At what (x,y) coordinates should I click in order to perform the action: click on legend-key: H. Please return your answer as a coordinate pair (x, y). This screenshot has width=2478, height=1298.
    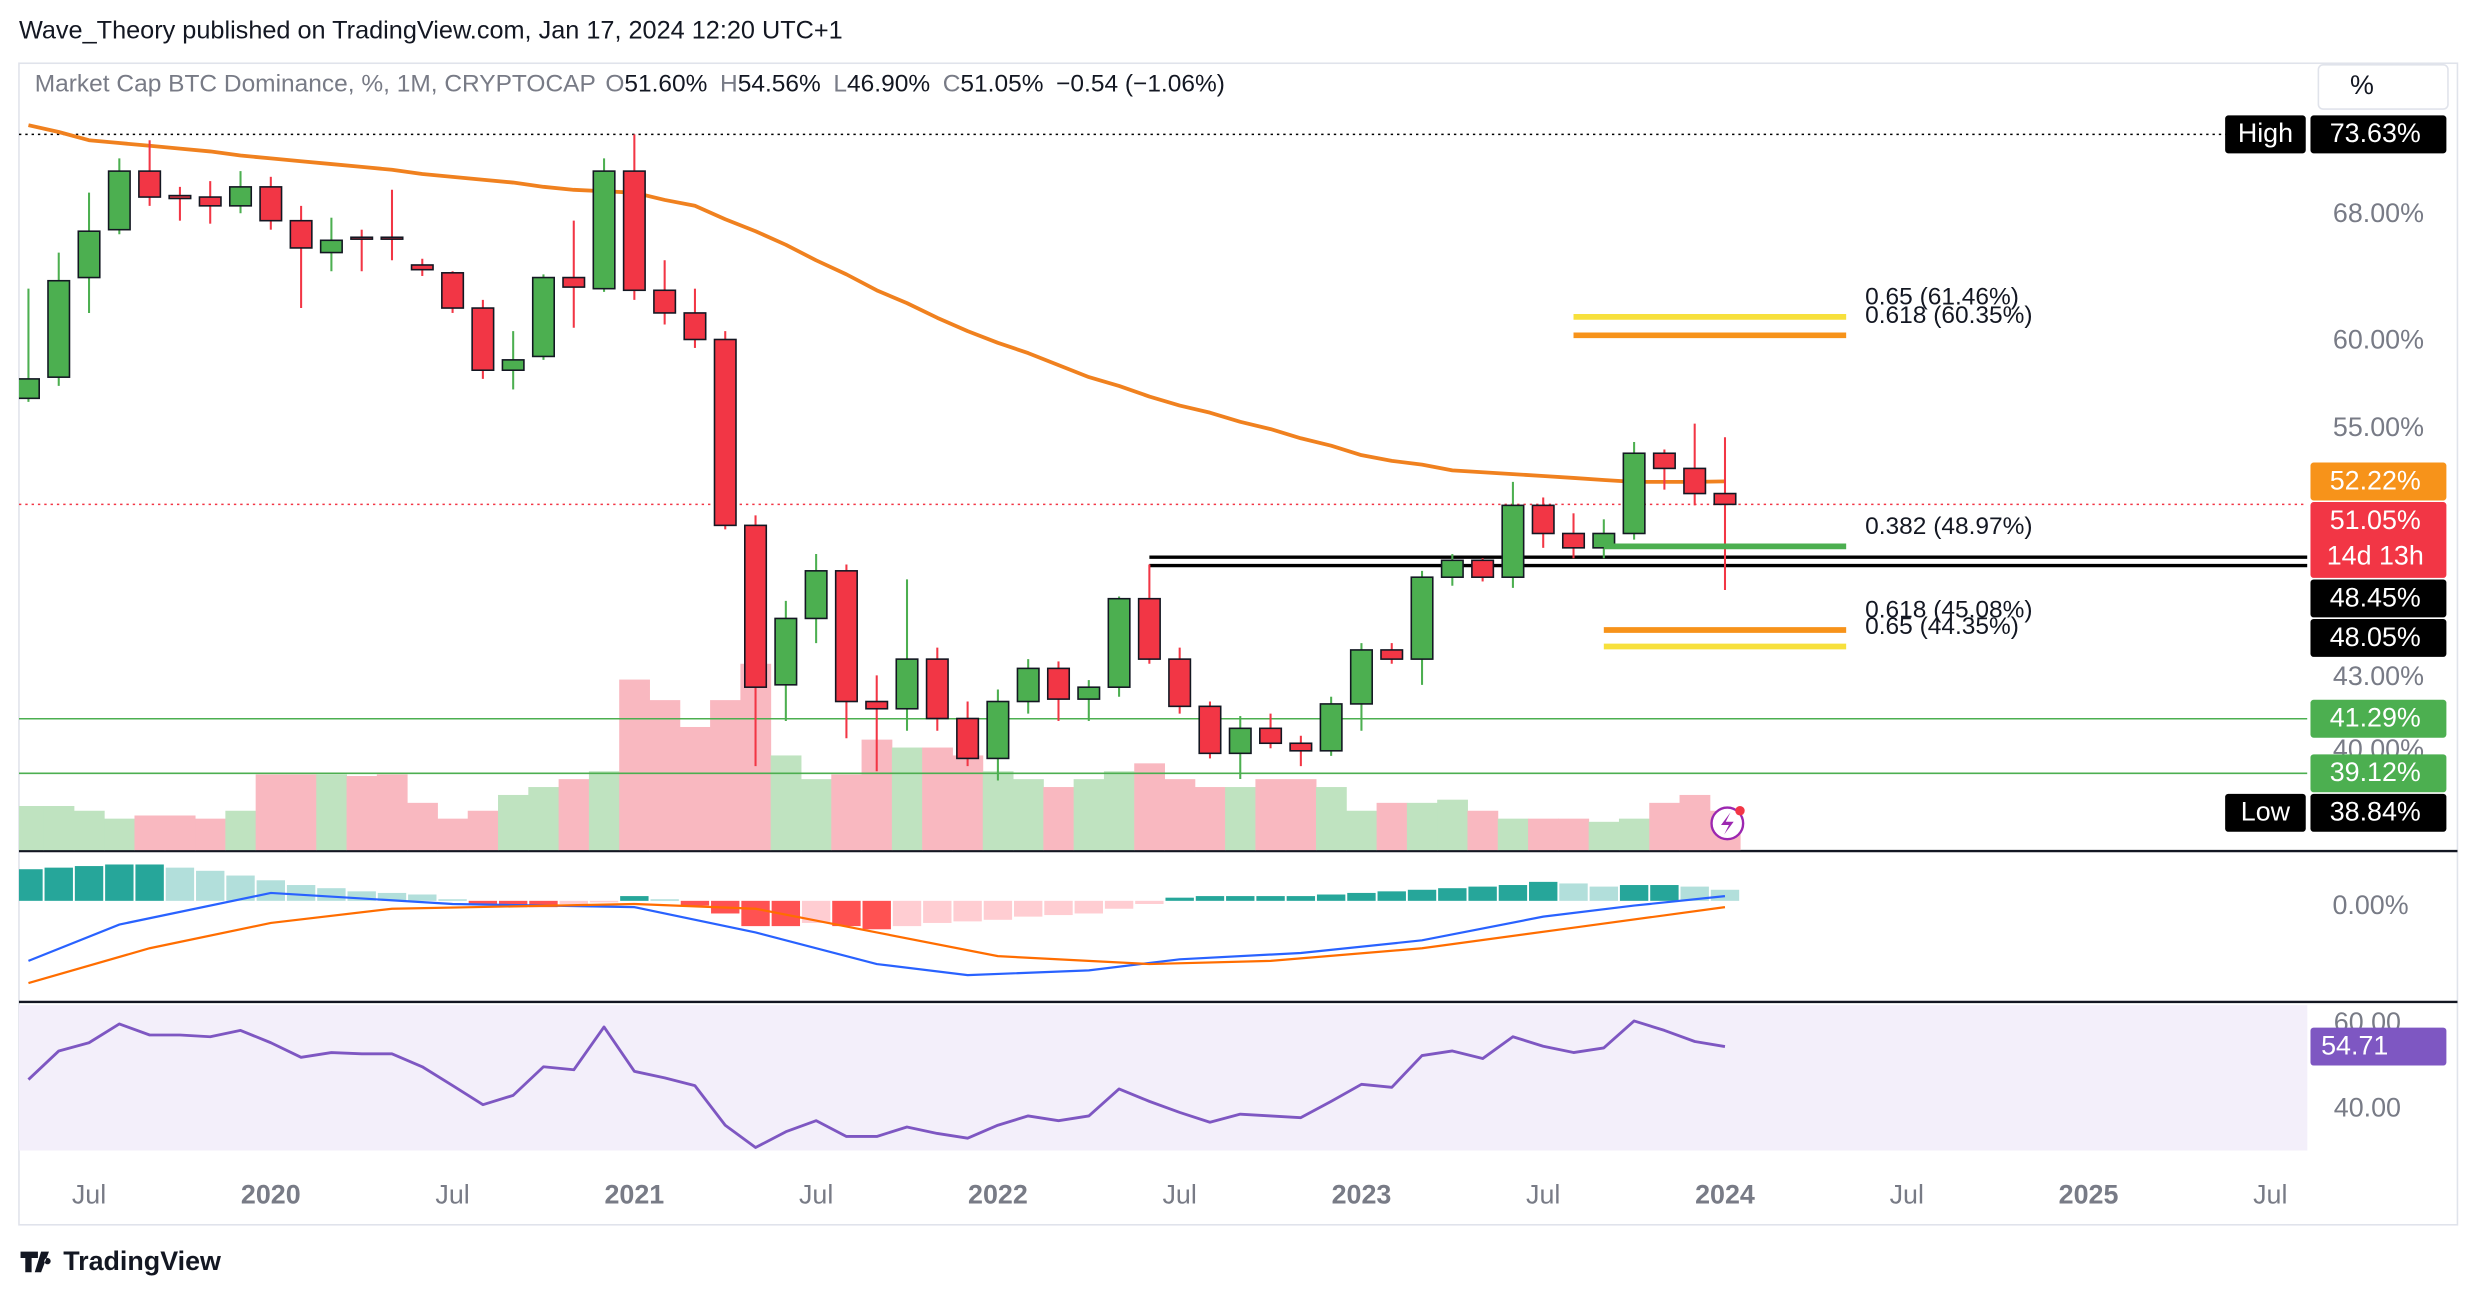
    Looking at the image, I should click on (729, 84).